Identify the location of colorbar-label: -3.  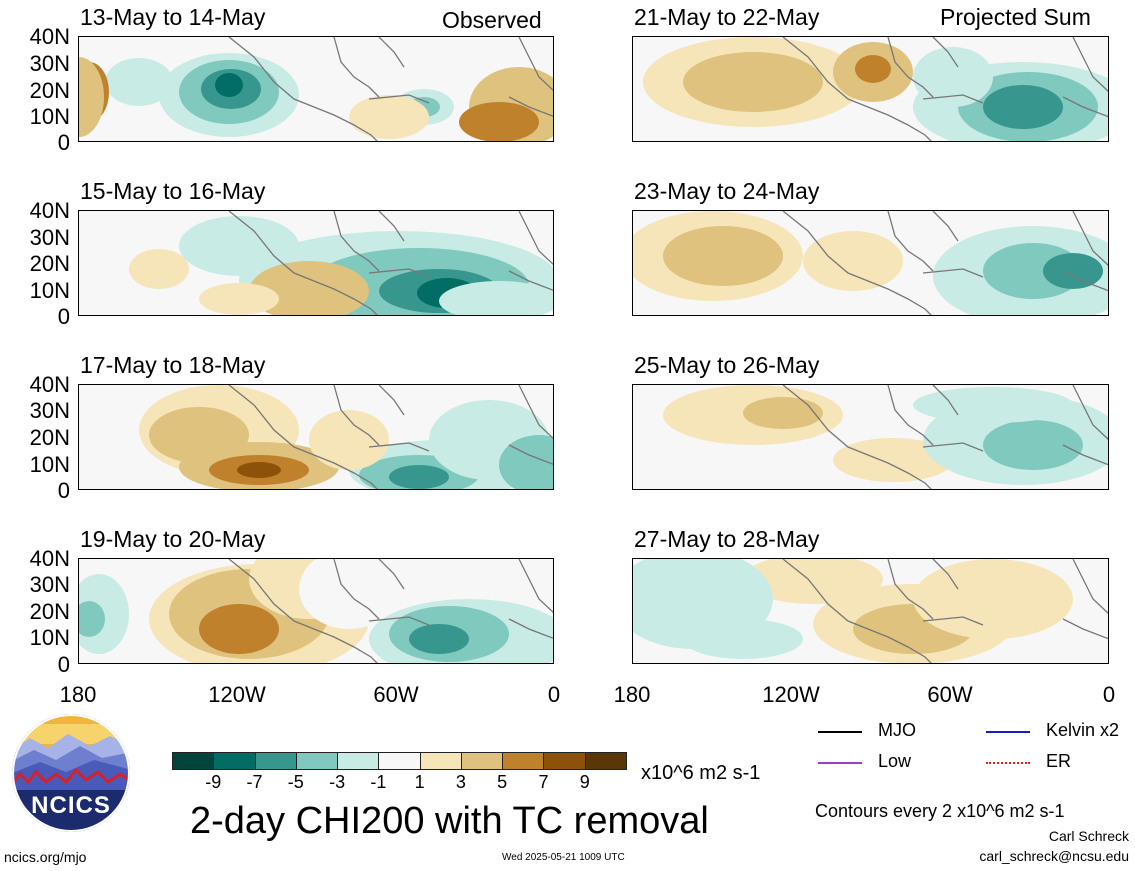
(337, 782).